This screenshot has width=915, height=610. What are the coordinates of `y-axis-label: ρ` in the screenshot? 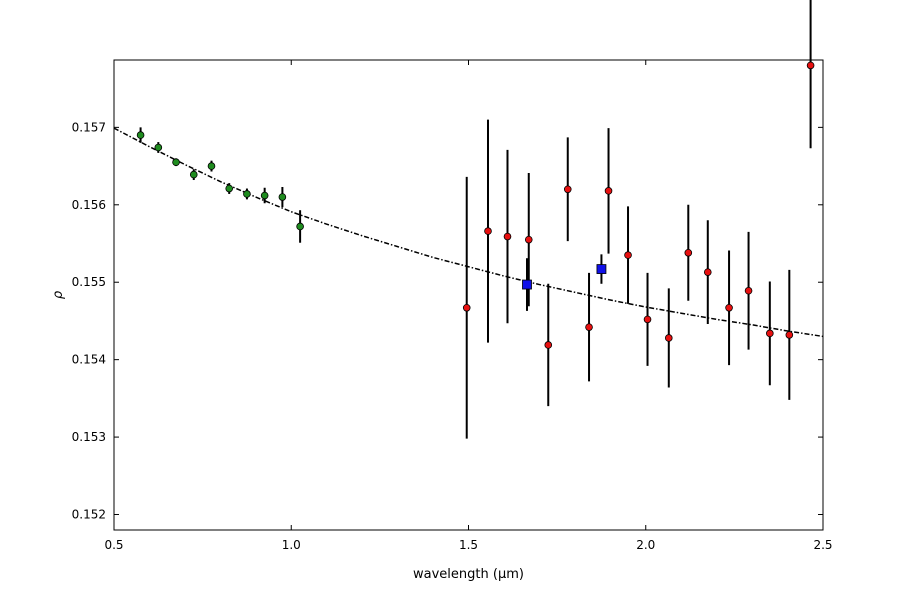 It's located at (58, 294).